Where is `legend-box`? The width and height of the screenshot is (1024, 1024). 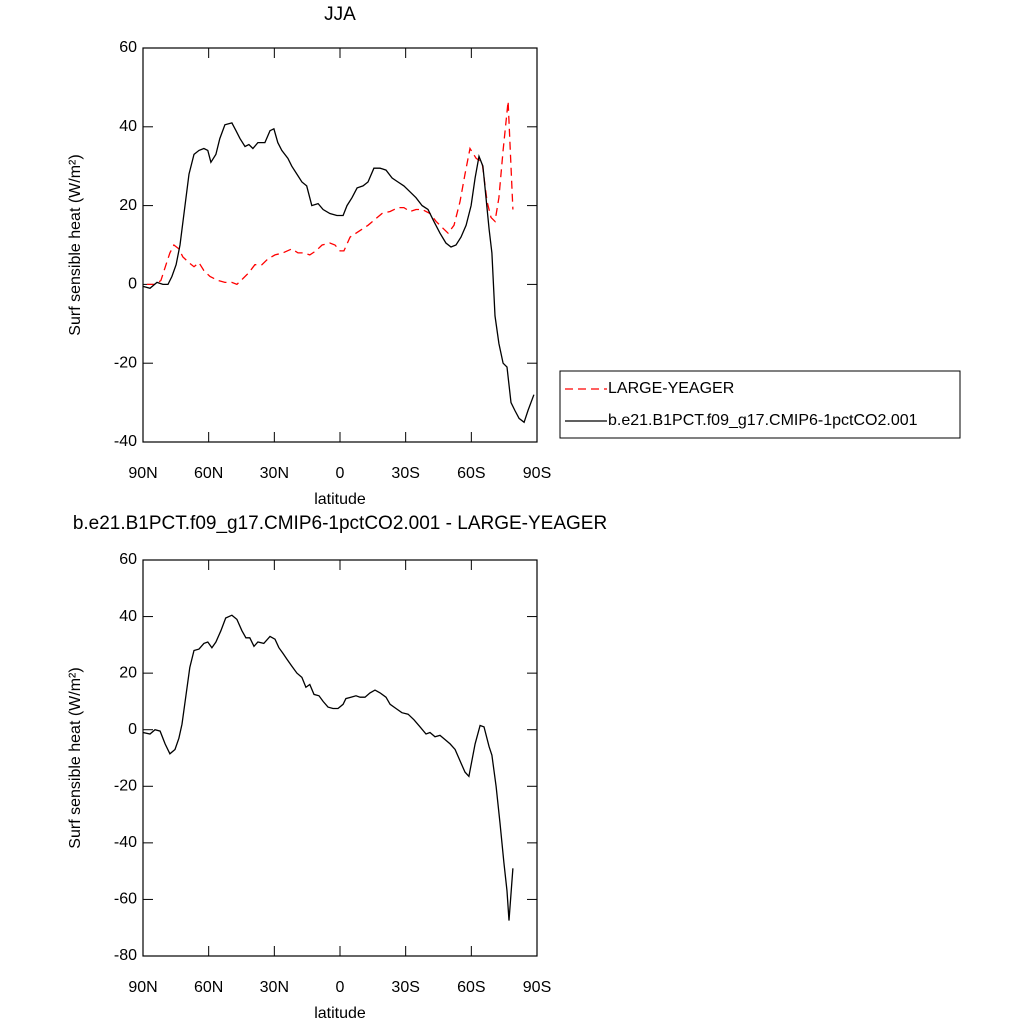
legend-box is located at coordinates (760, 404).